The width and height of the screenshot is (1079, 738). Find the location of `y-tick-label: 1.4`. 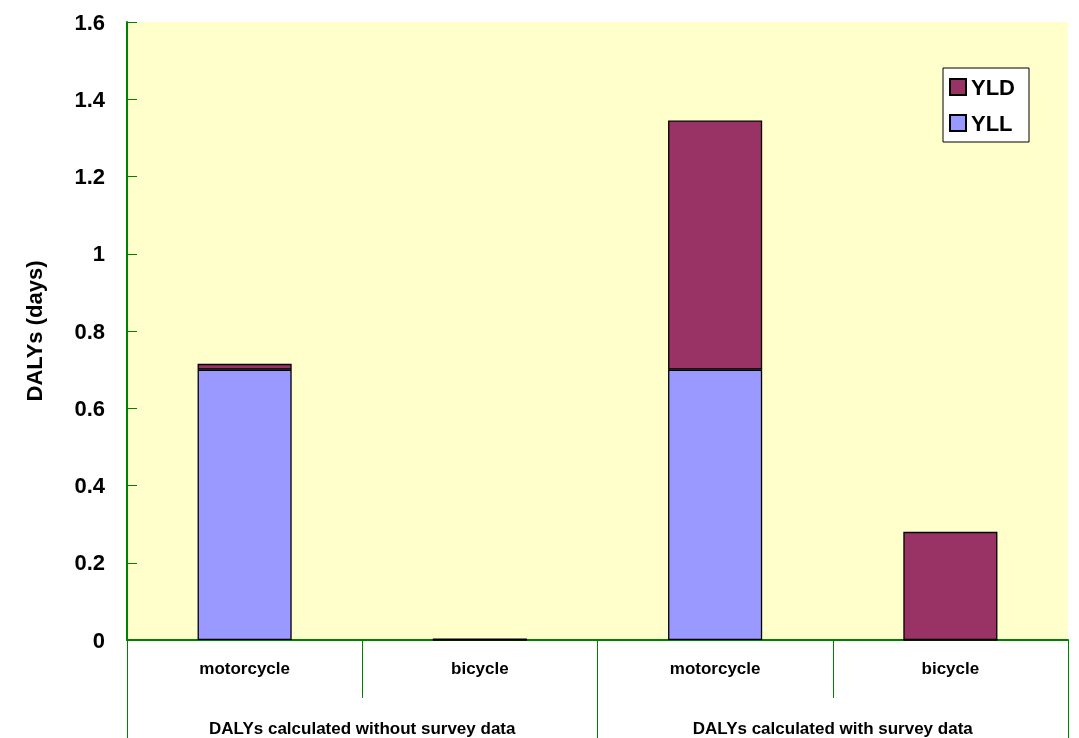

y-tick-label: 1.4 is located at coordinates (90, 99).